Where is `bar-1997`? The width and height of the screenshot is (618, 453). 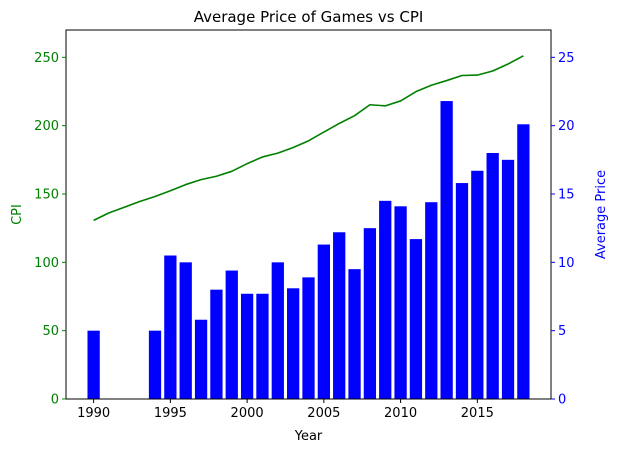
bar-1997 is located at coordinates (201, 359).